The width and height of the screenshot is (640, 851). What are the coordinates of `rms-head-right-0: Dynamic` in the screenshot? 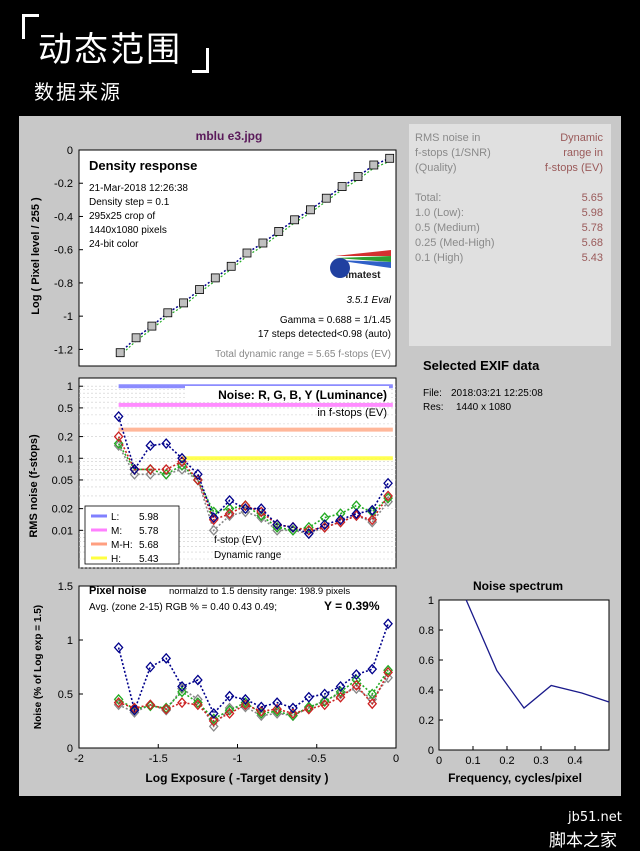 It's located at (581, 138).